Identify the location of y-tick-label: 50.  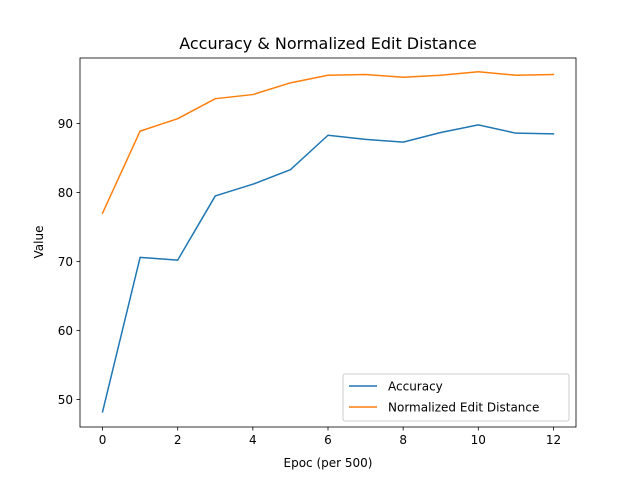
(65, 400).